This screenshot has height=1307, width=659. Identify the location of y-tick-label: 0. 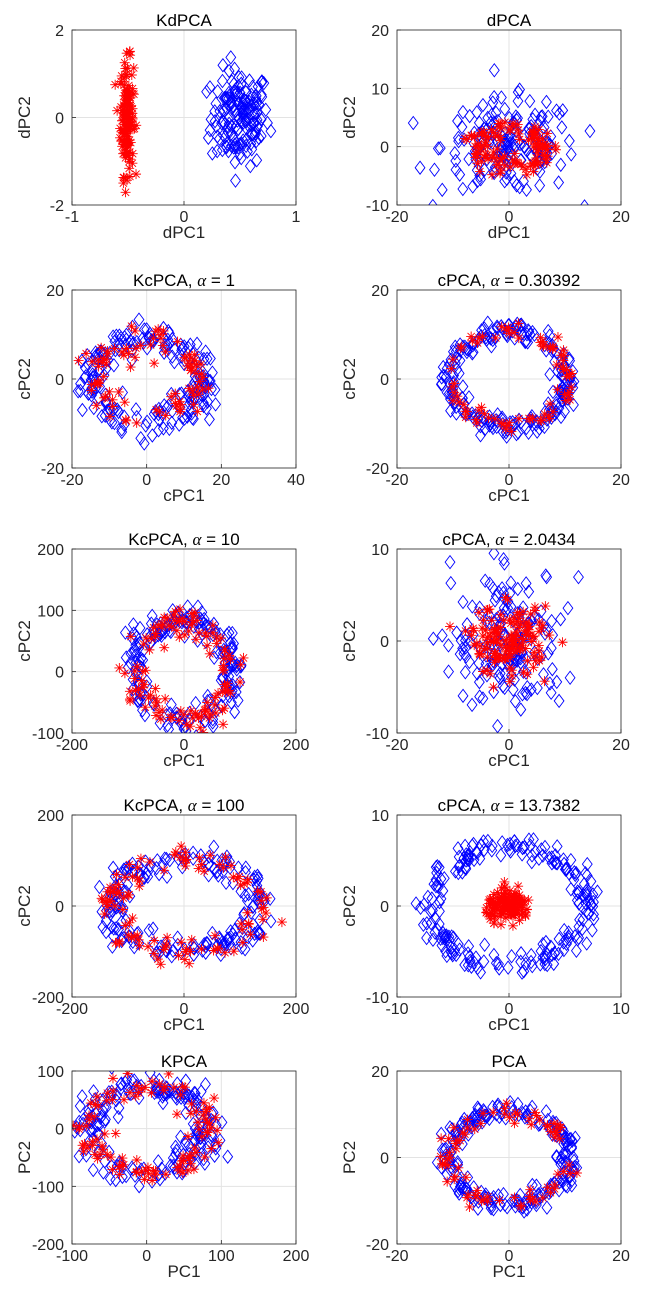
(384, 148).